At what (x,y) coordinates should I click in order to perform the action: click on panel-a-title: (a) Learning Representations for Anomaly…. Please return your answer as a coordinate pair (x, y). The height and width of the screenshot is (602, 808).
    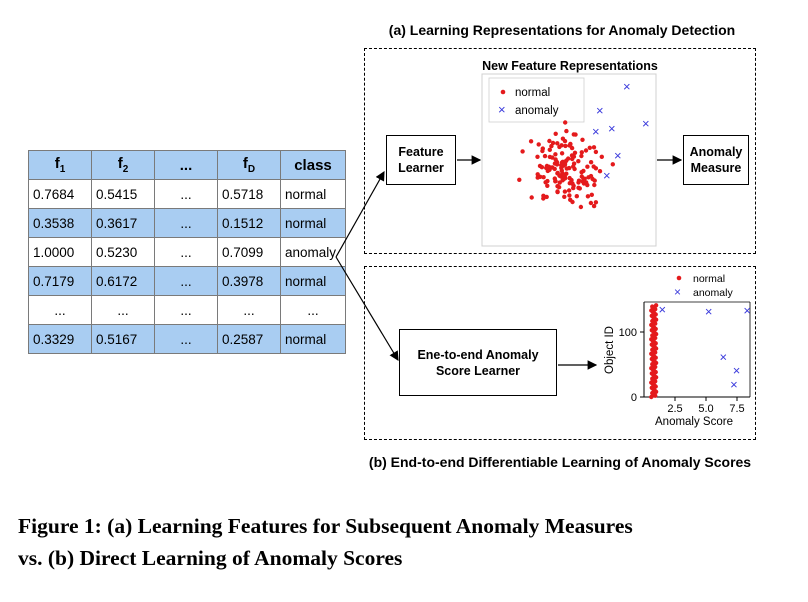
    Looking at the image, I should click on (562, 30).